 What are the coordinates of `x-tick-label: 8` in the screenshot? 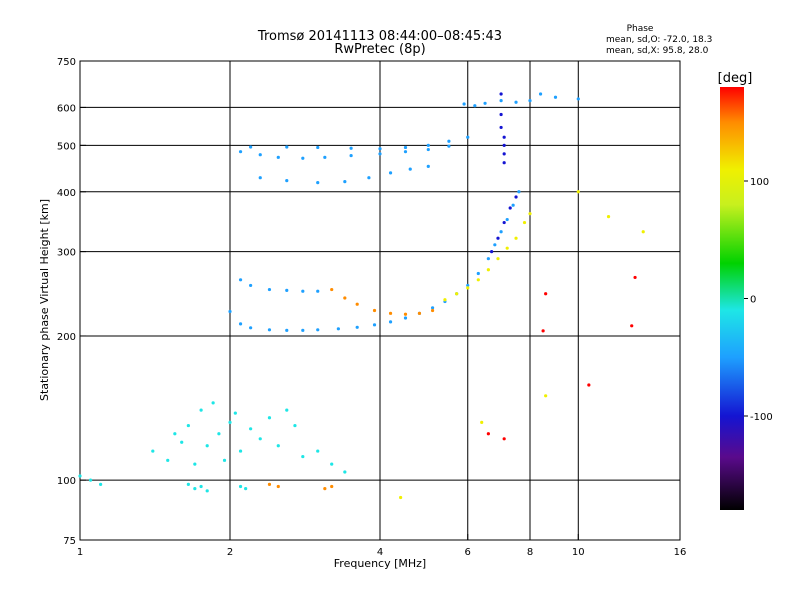 It's located at (530, 552).